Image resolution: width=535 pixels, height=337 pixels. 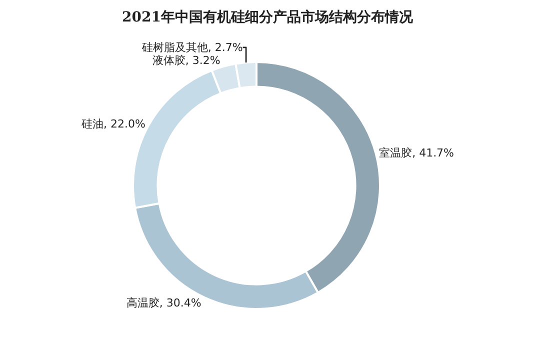 I want to click on slice-label: 硅树脂及其他, 2.7%, so click(x=191, y=47).